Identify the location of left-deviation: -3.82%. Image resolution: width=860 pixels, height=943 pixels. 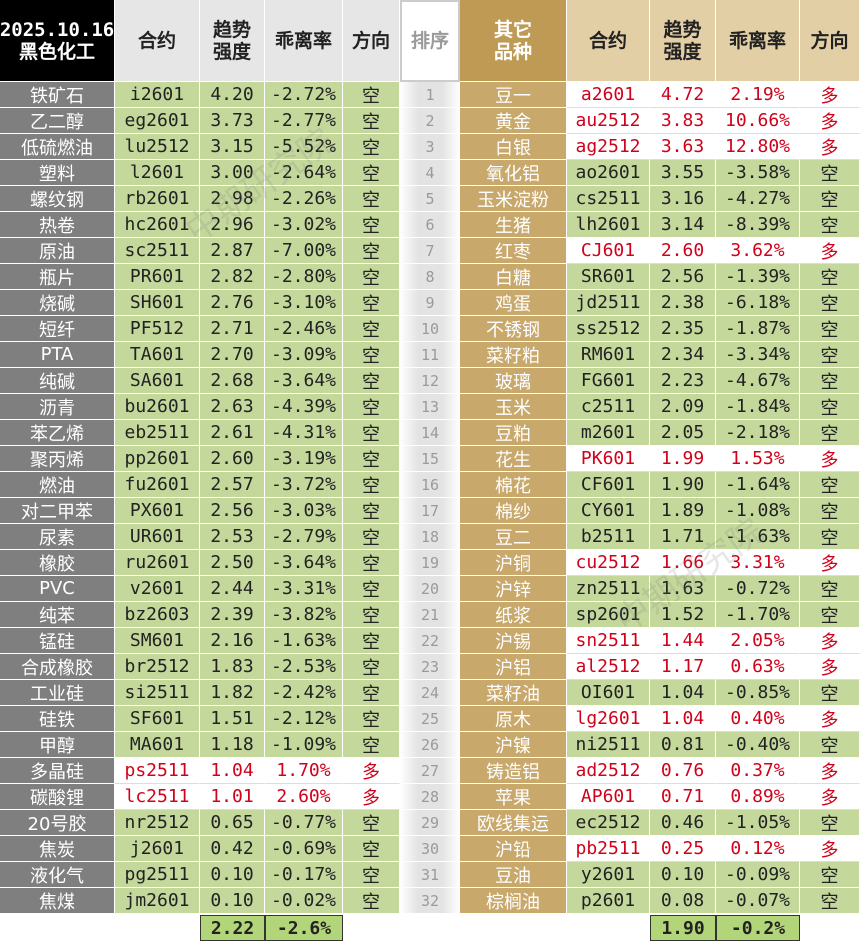
(304, 615).